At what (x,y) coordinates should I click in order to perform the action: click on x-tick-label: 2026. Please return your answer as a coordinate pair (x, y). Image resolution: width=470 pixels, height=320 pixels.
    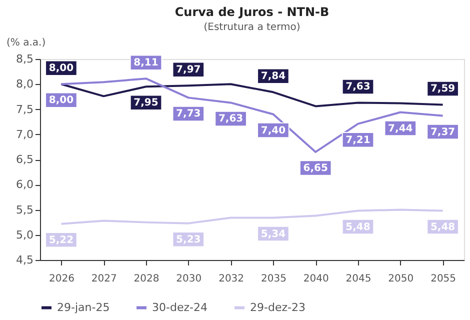
    Looking at the image, I should click on (61, 279).